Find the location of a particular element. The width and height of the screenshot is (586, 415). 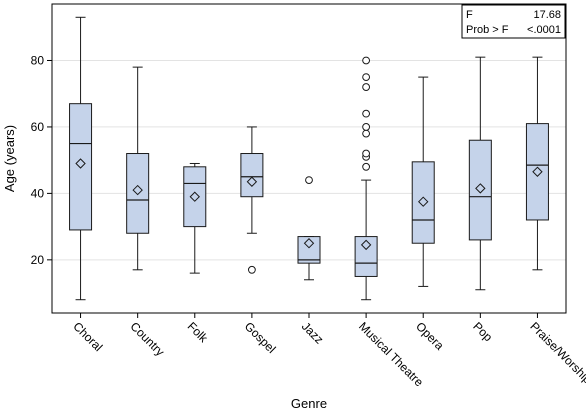

box-gospel is located at coordinates (252, 200).